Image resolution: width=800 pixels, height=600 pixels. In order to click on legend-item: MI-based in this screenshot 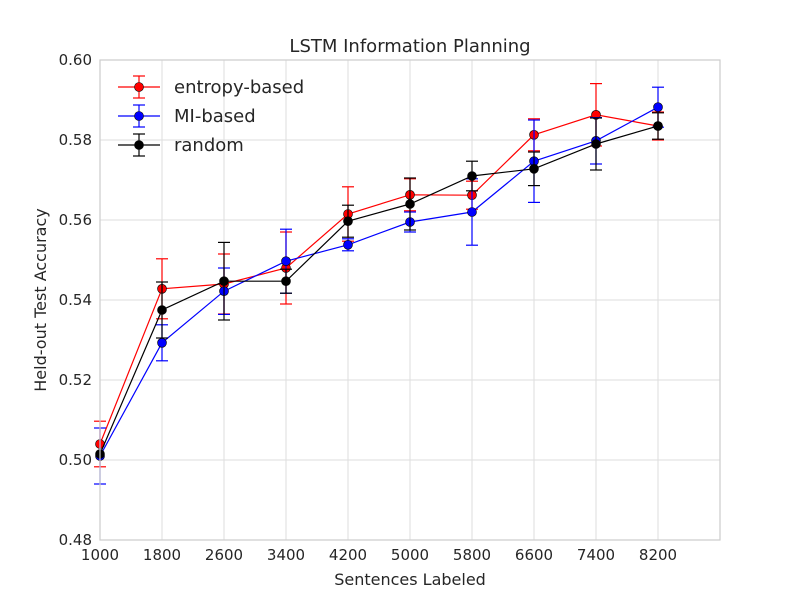, I will do `click(187, 116)`.